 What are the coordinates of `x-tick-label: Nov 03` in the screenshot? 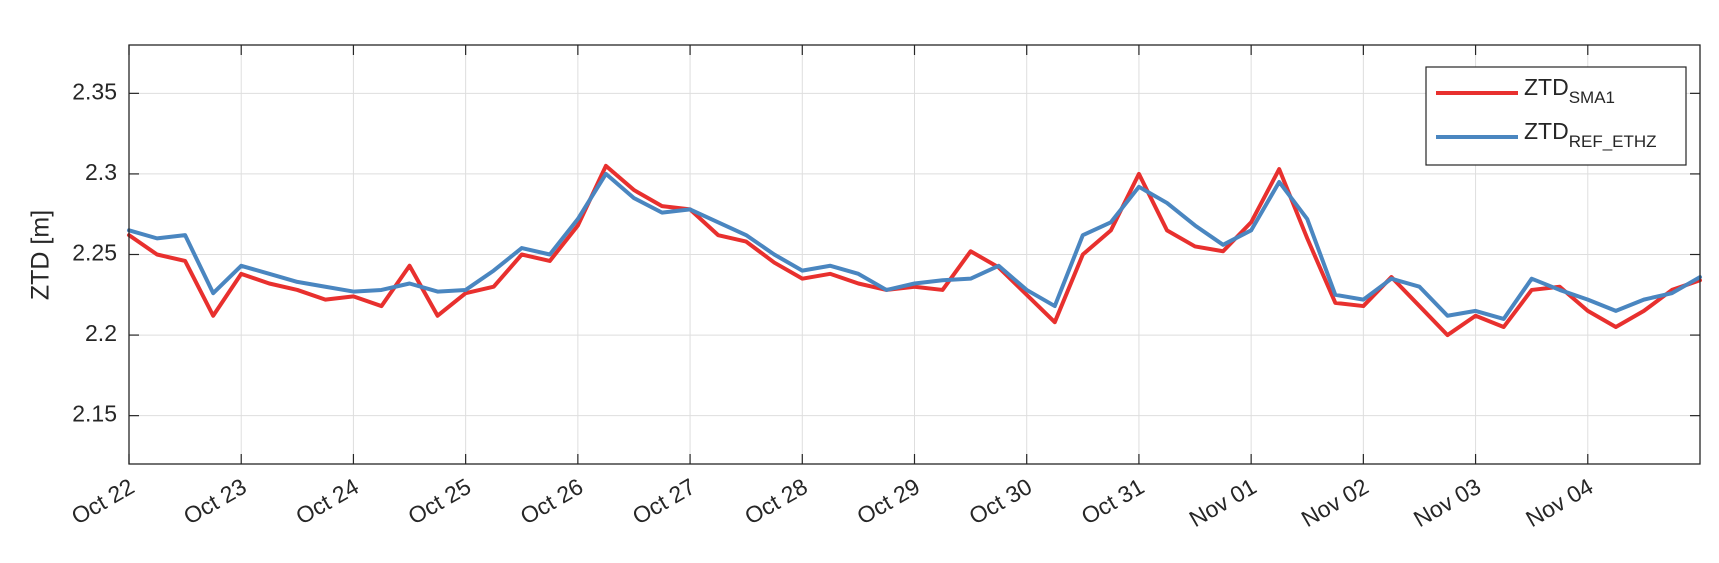 It's located at (1447, 502).